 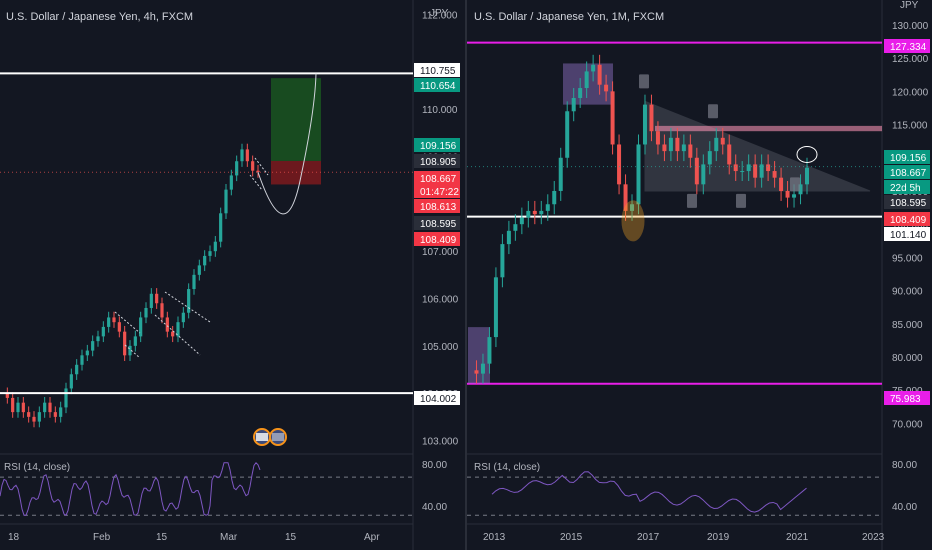 I want to click on right-price-tag-label: 108.667, so click(x=908, y=173).